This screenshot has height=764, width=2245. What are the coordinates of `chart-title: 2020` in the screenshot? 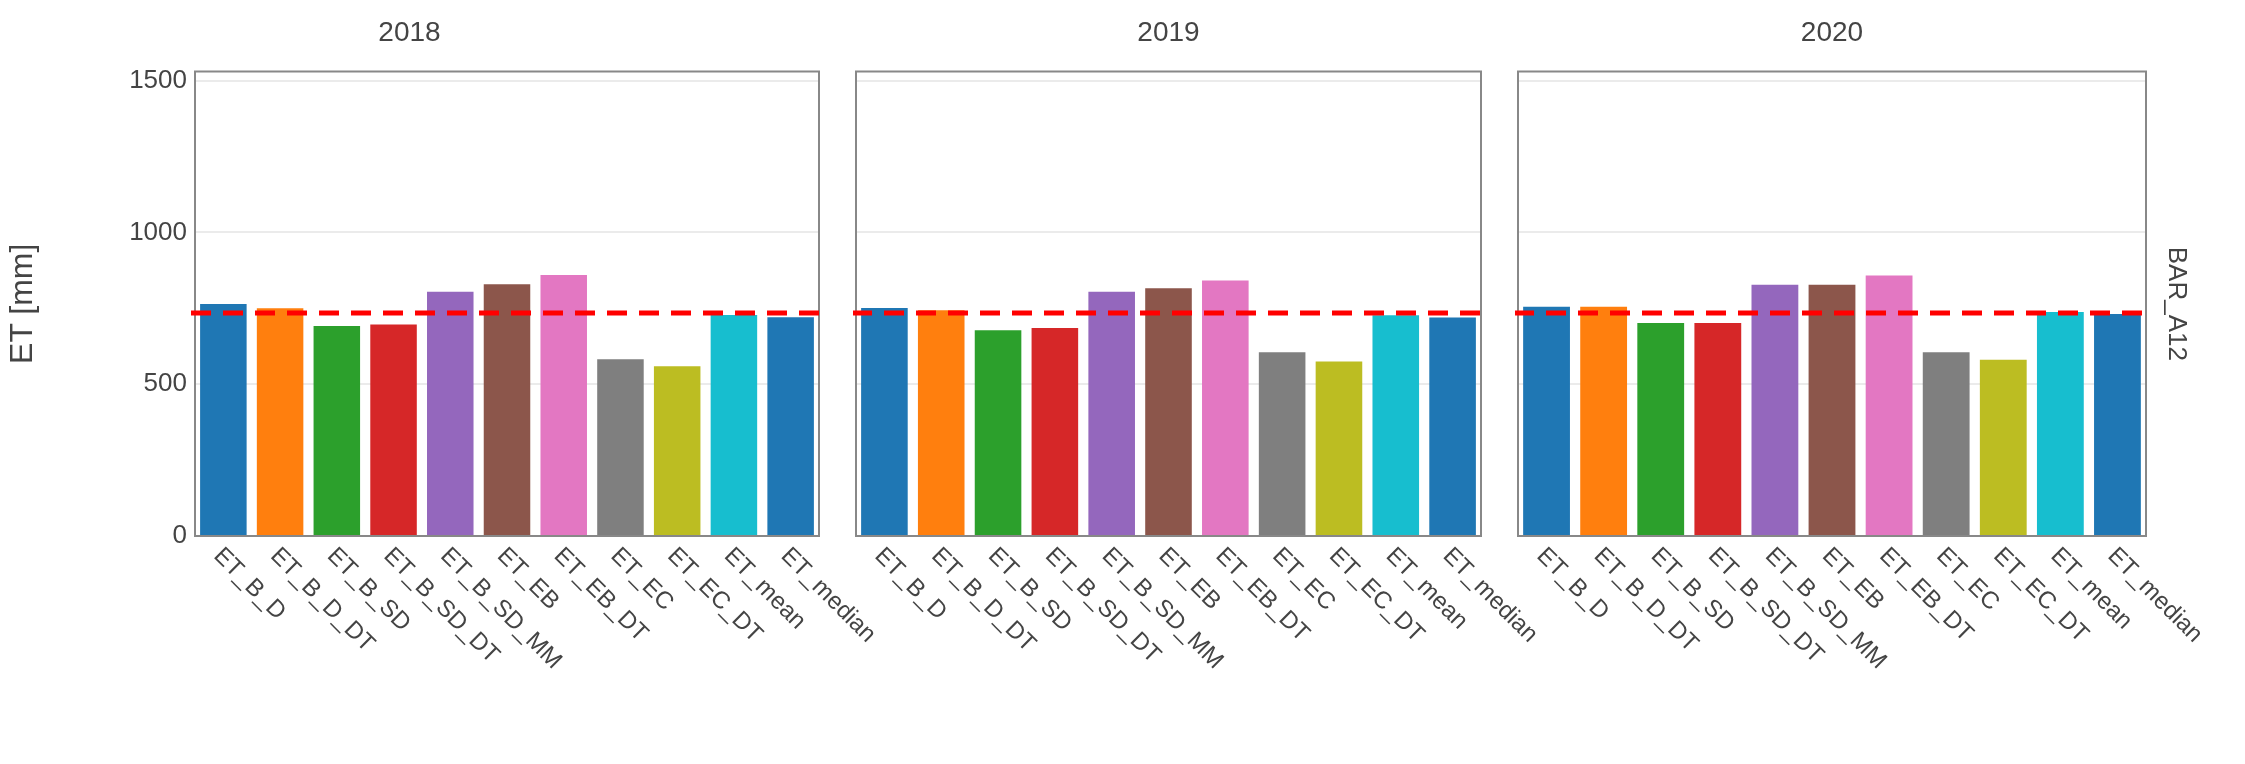 It's located at (1832, 31).